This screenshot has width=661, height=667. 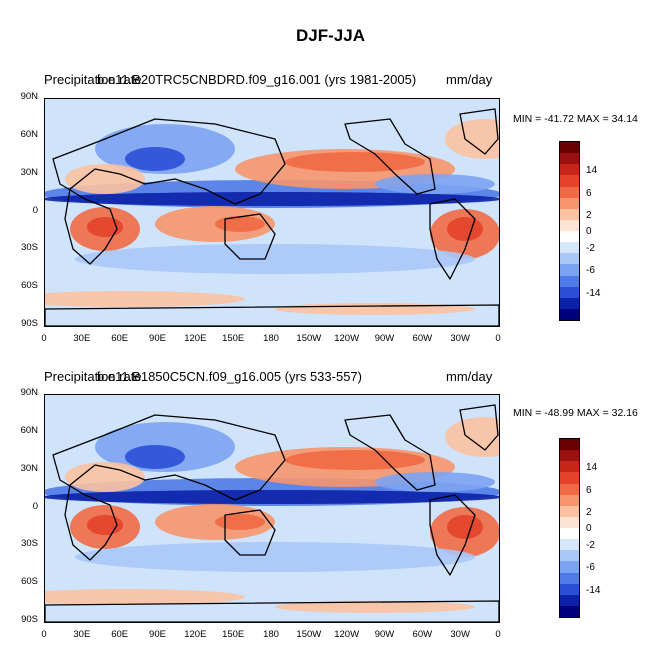 I want to click on longitude-tick-label: 30E, so click(x=82, y=338).